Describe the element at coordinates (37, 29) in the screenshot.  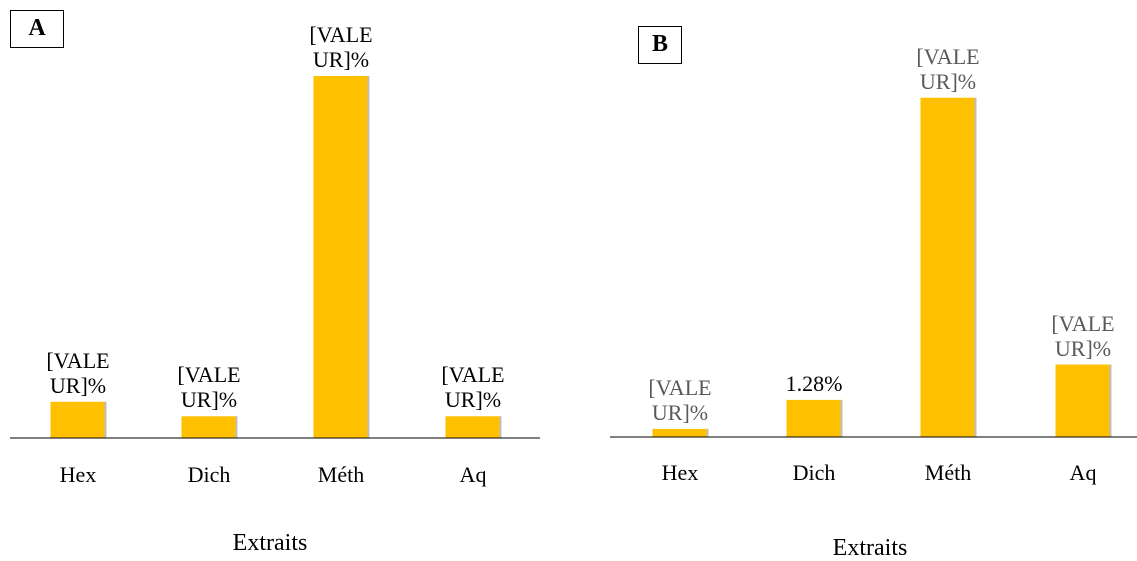
I see `panel-label: A` at that location.